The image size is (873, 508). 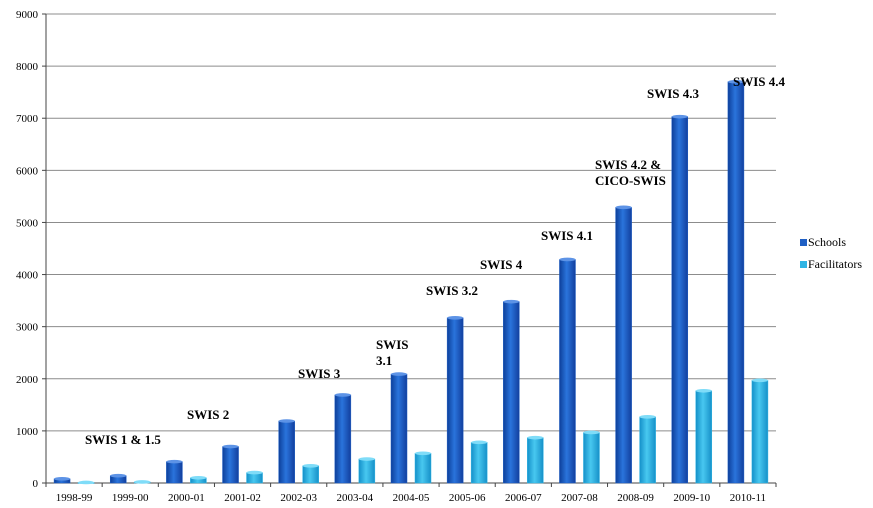 What do you see at coordinates (579, 498) in the screenshot?
I see `x-tick-label: 2007-08` at bounding box center [579, 498].